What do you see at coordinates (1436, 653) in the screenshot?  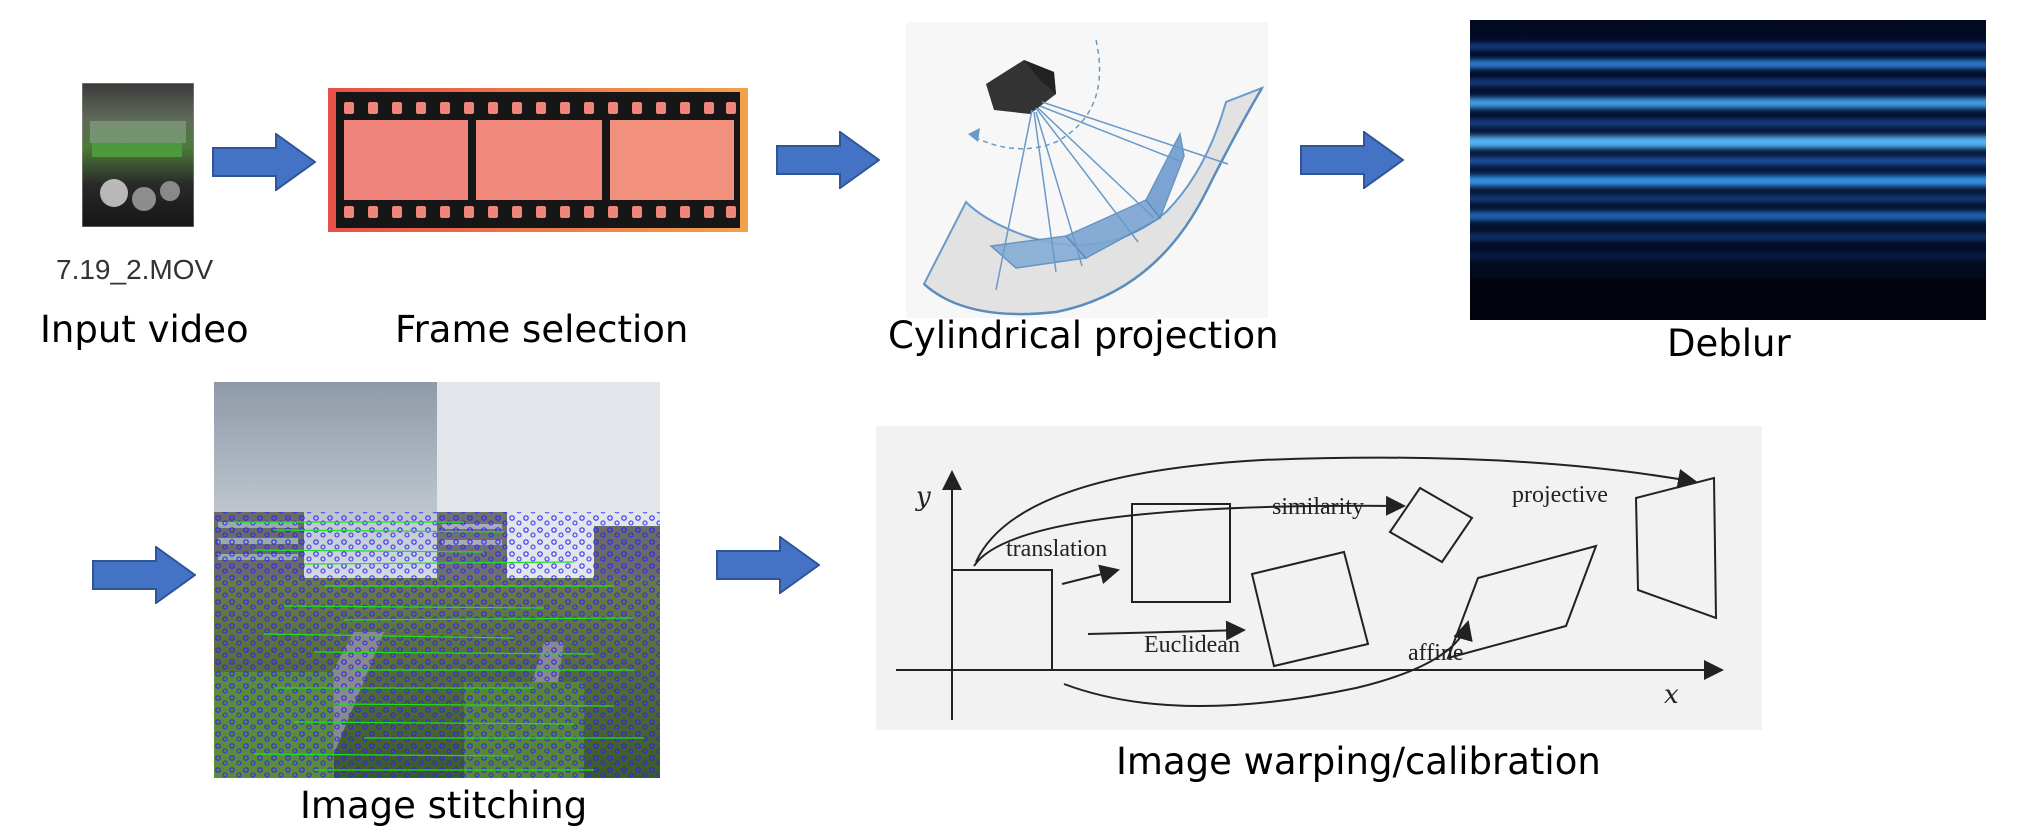 I see `affine-label: affine` at bounding box center [1436, 653].